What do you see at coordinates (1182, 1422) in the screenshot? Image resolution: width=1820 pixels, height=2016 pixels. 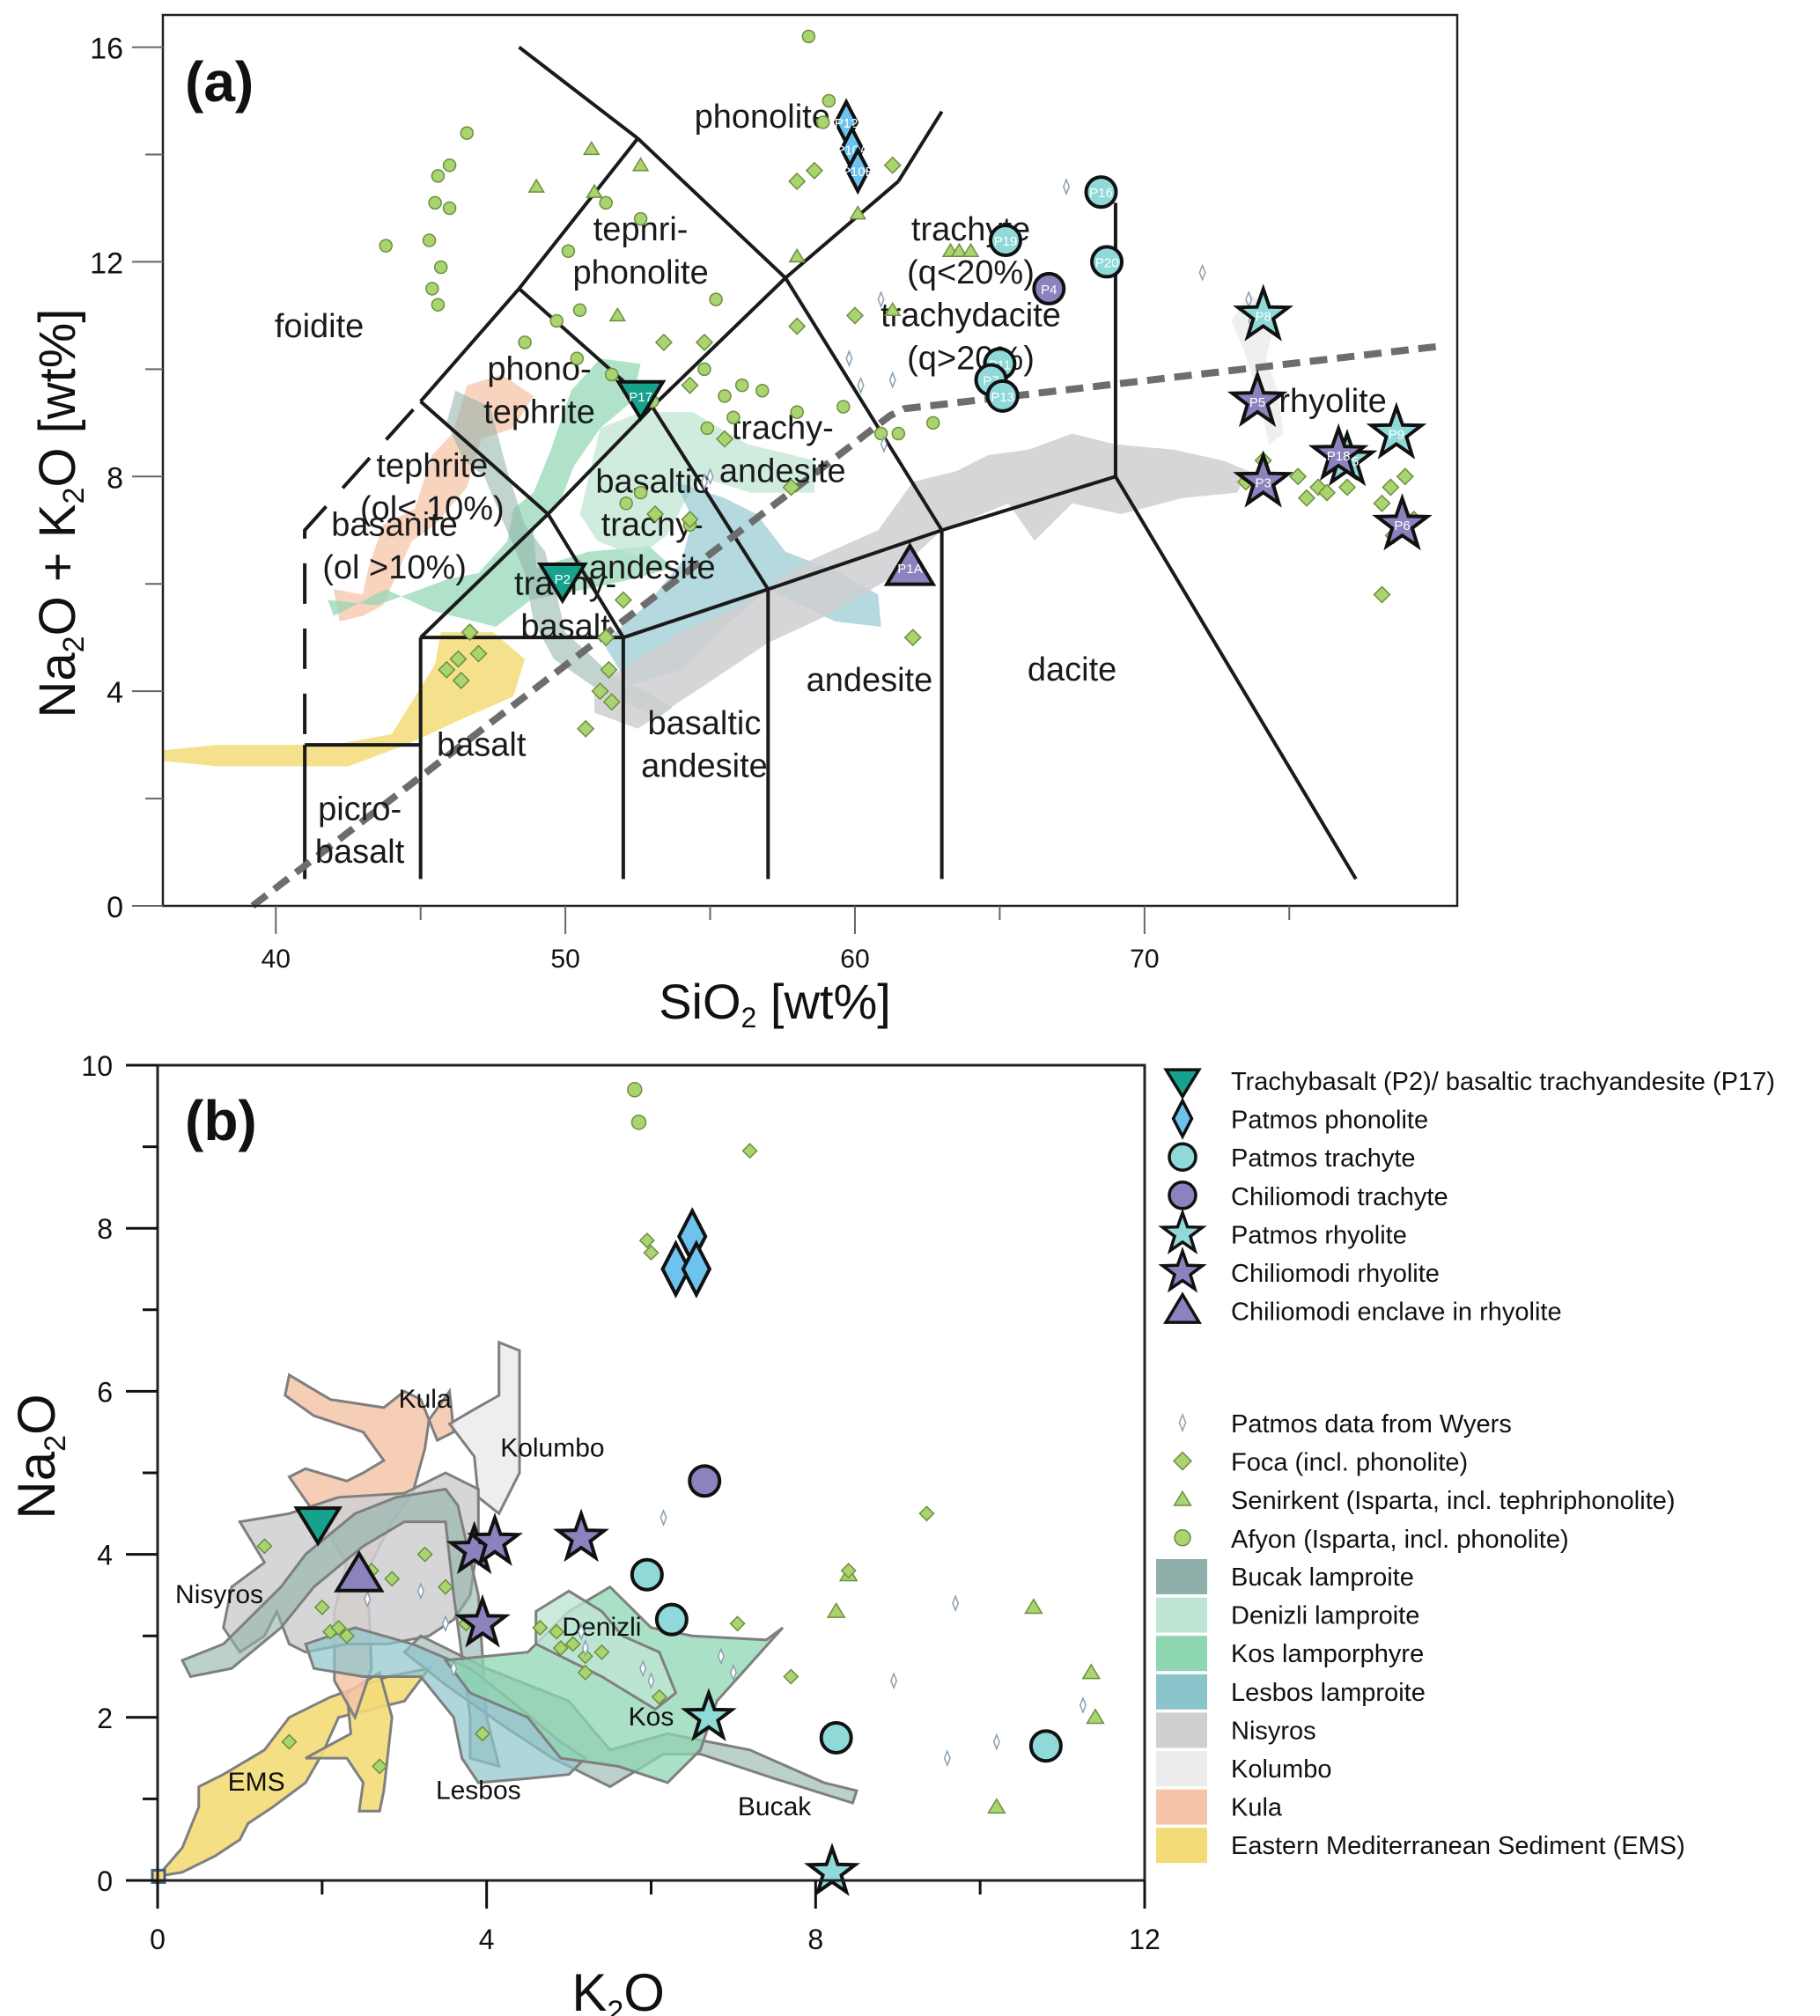 I see `legend-marker-wyers` at bounding box center [1182, 1422].